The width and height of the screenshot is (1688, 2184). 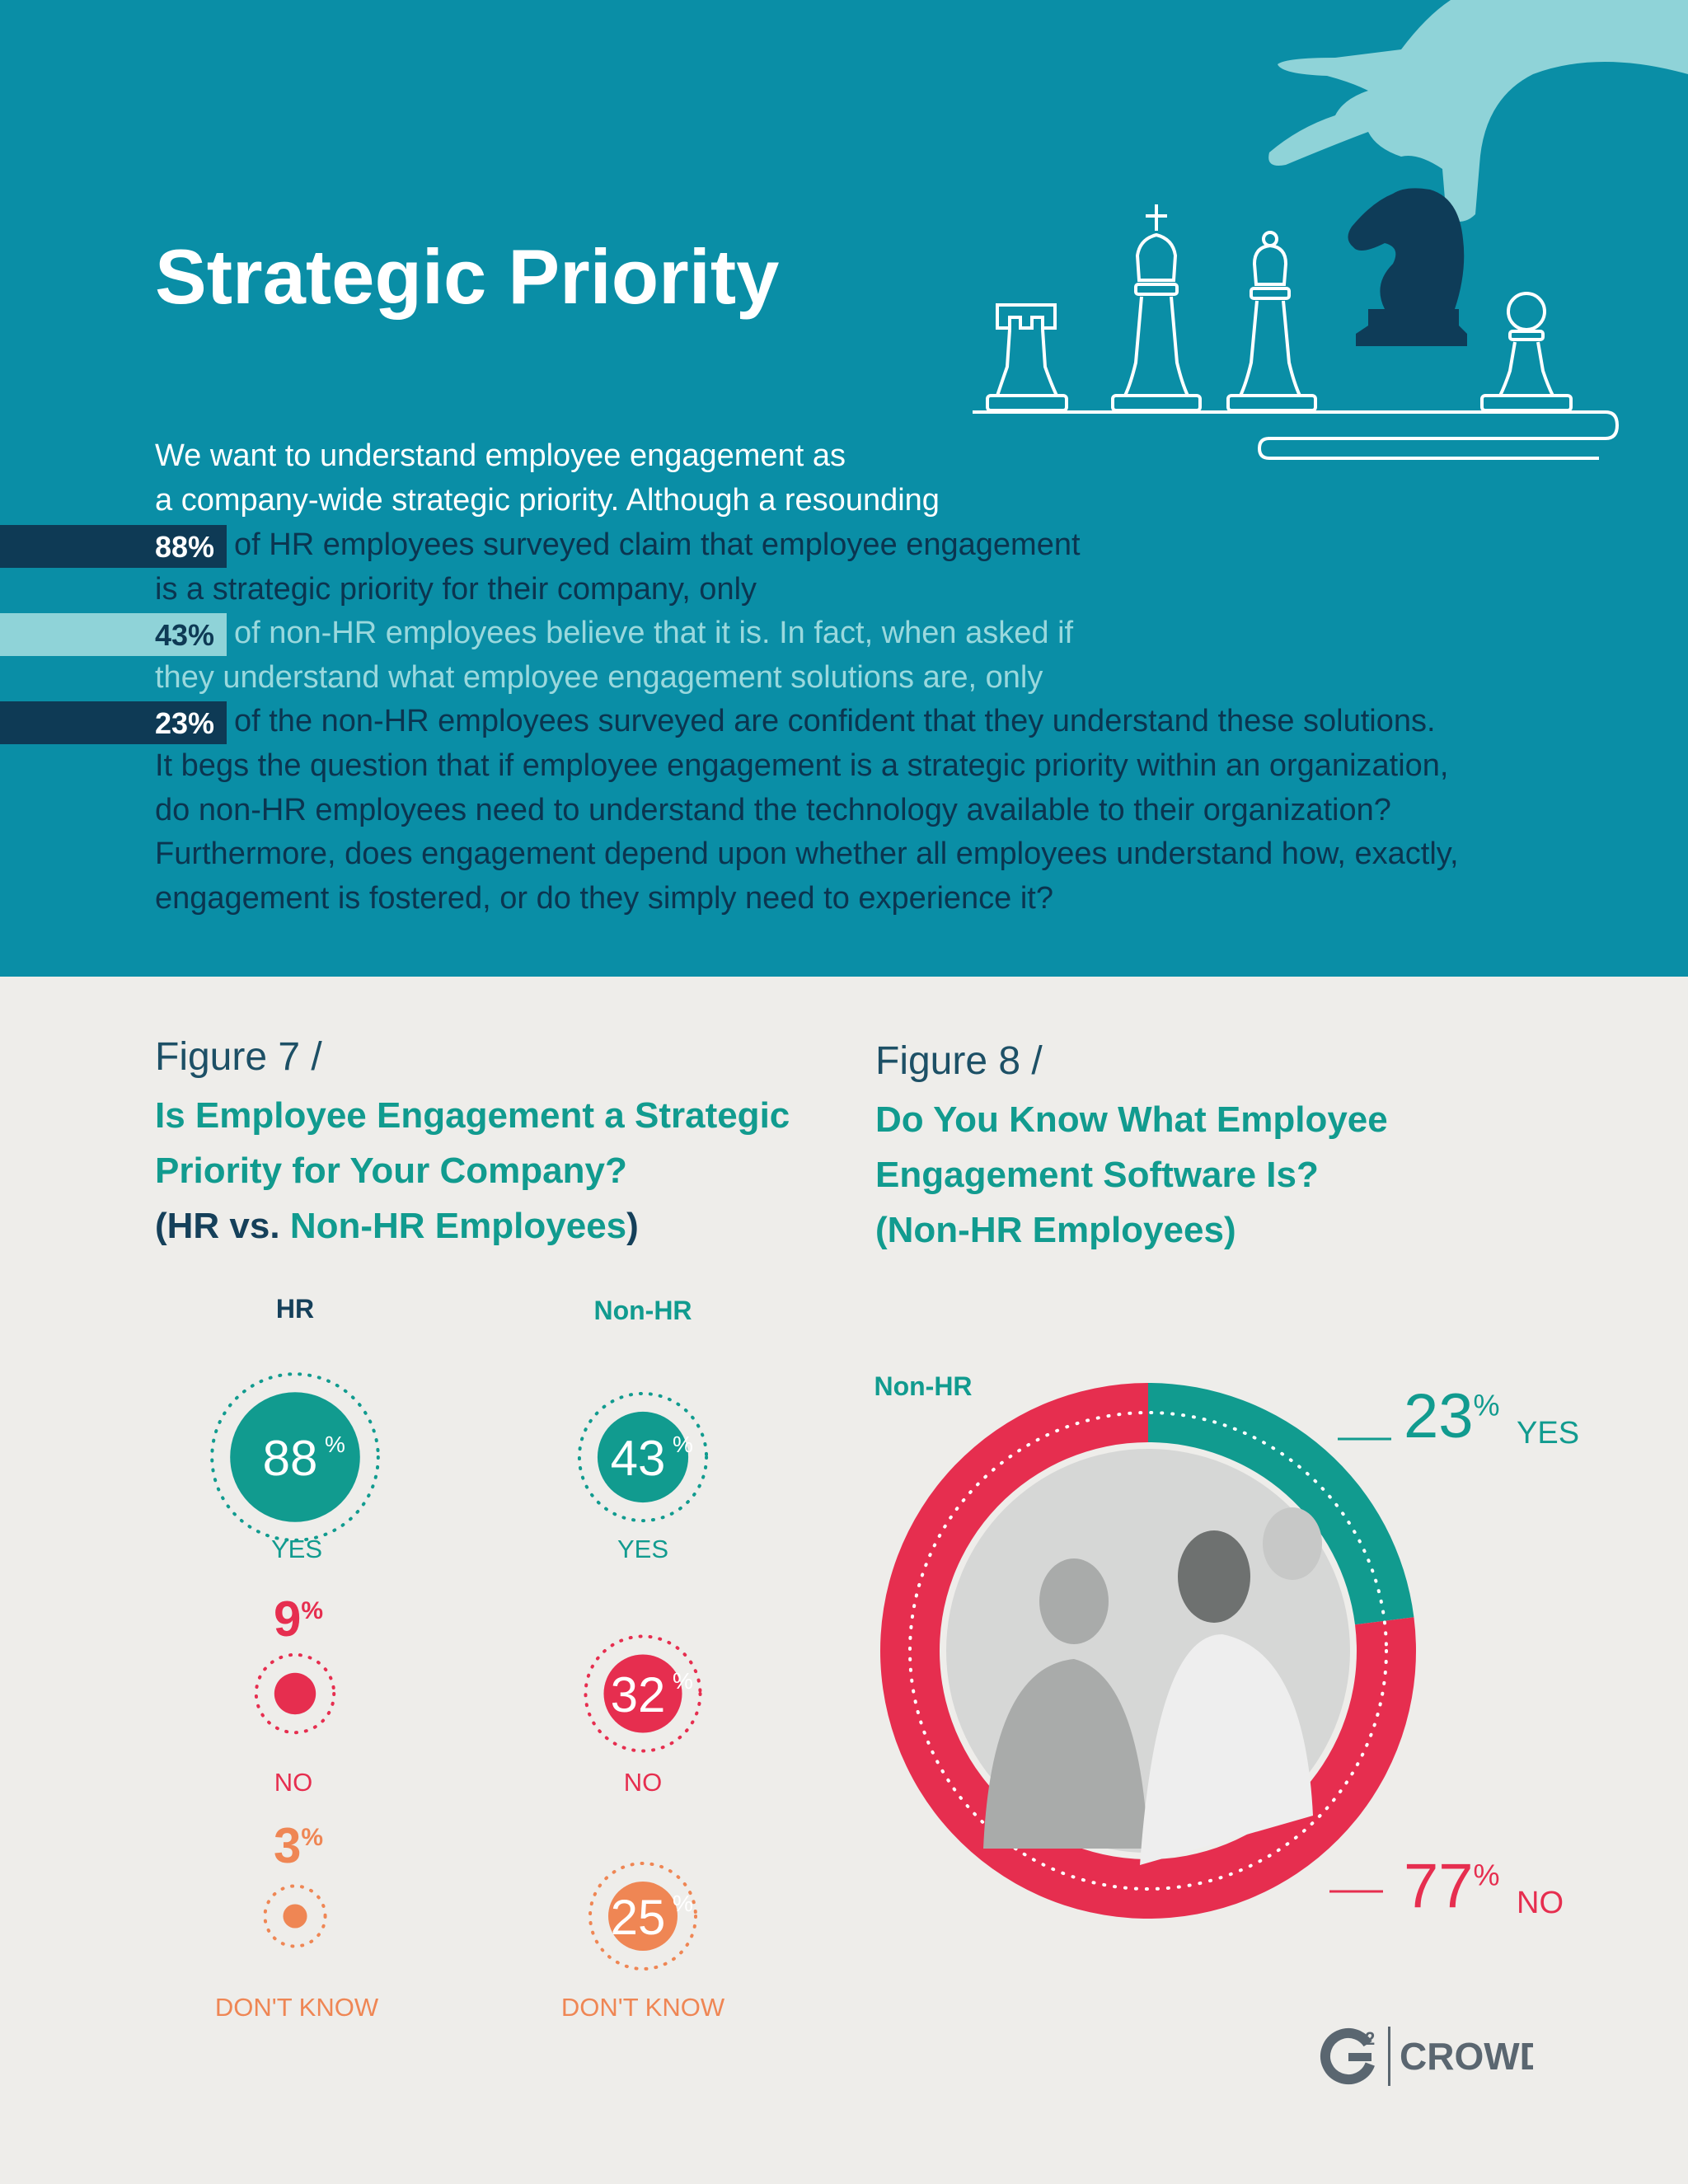 I want to click on rook-icon, so click(x=1027, y=357).